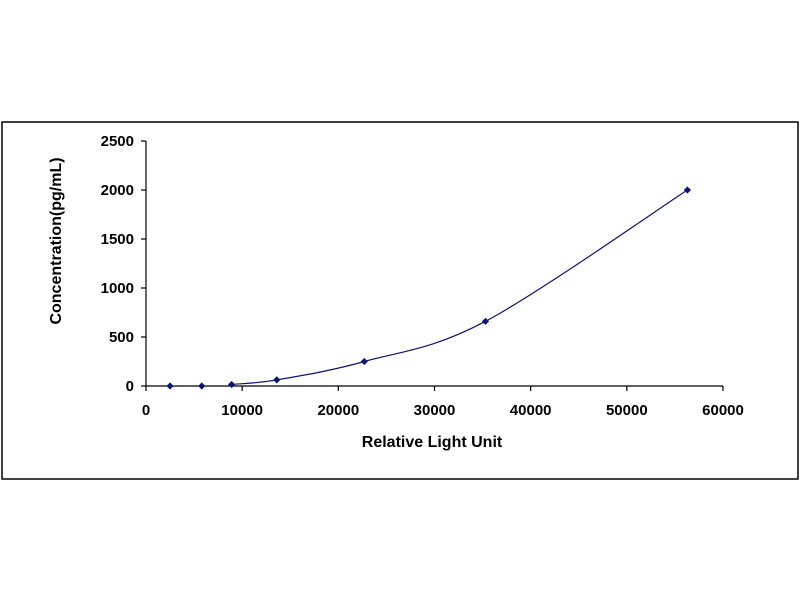  What do you see at coordinates (123, 264) in the screenshot?
I see `y-axis-ticks: 0 500 1000 1500 2000 2500` at bounding box center [123, 264].